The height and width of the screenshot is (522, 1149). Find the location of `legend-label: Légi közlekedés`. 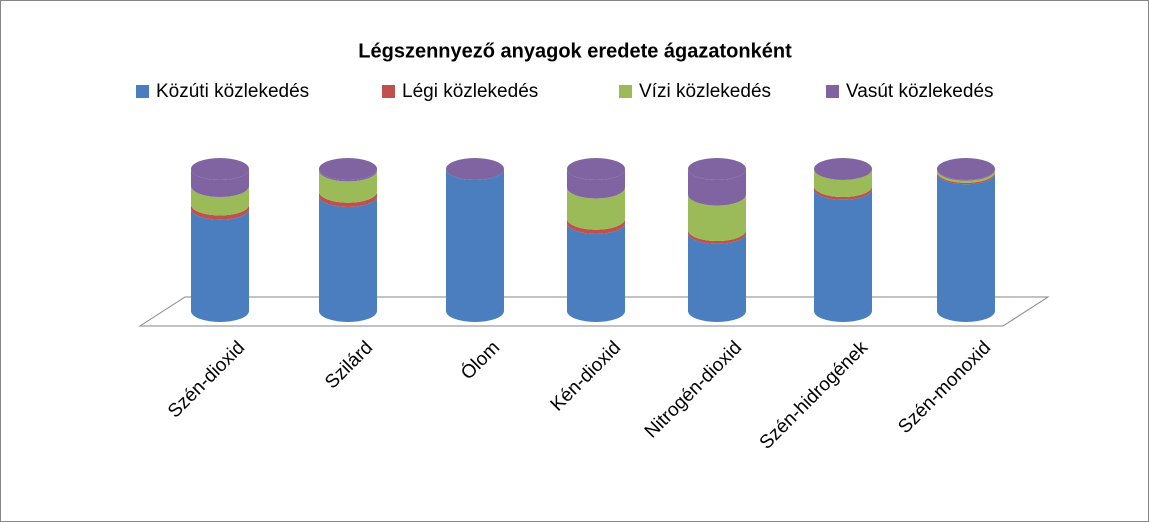

legend-label: Légi közlekedés is located at coordinates (470, 91).